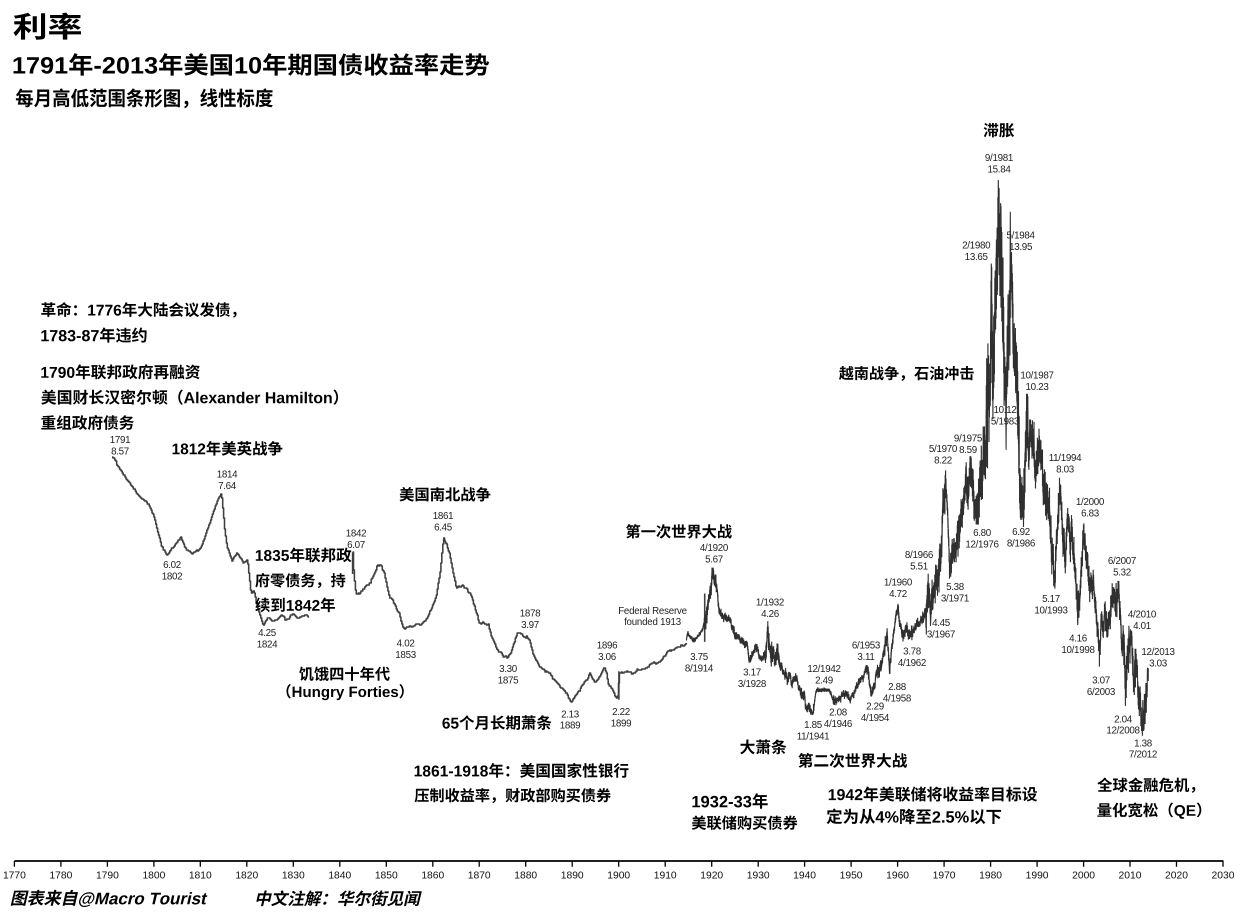 This screenshot has height=919, width=1242. I want to click on svg-text:2.884/1958: 2.88 4/1958, so click(897, 693).